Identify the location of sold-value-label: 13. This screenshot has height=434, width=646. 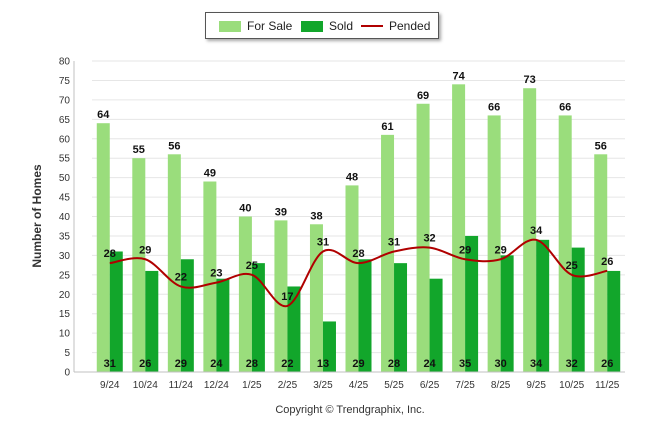
(323, 364).